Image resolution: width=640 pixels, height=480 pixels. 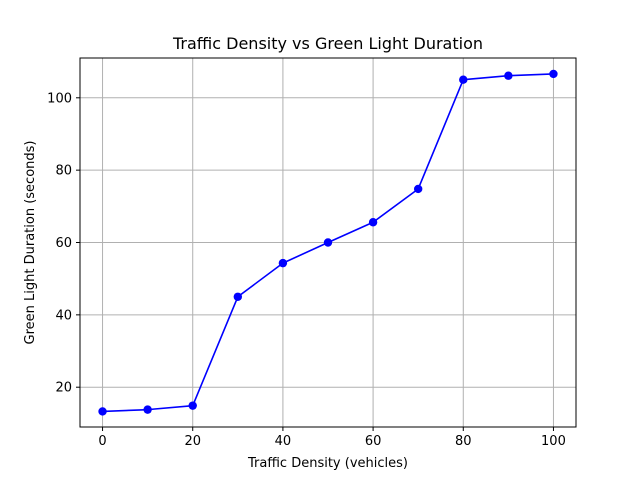 What do you see at coordinates (327, 463) in the screenshot?
I see `x-axis-label: Traffic Density (vehicles)` at bounding box center [327, 463].